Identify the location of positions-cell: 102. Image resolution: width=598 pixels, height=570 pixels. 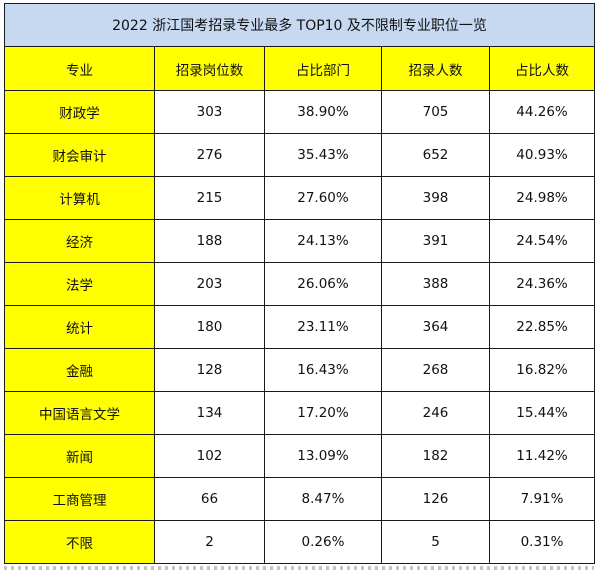
(209, 456).